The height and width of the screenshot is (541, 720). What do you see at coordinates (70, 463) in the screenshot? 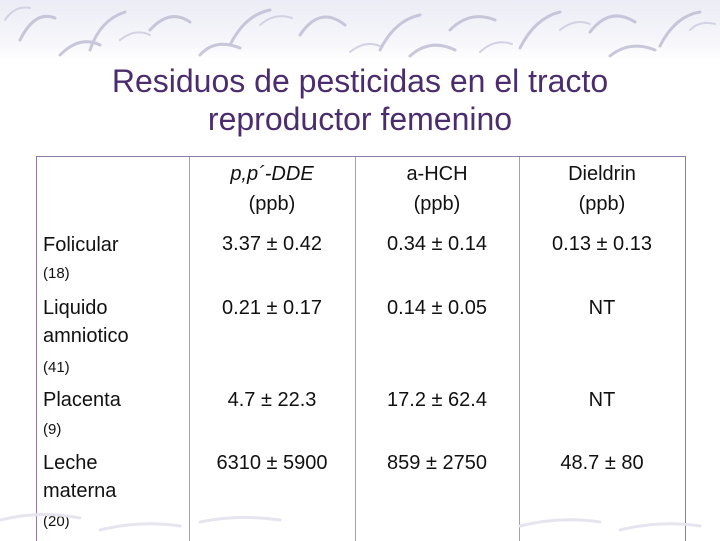
I see `row-label-leche-line1: Leche` at bounding box center [70, 463].